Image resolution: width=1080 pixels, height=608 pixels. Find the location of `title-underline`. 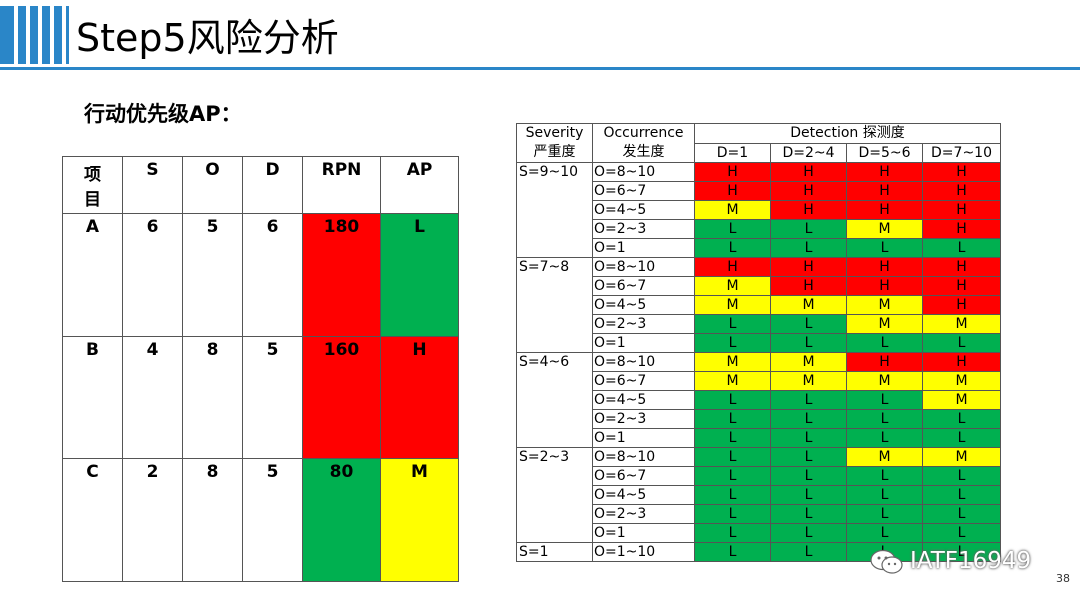

title-underline is located at coordinates (540, 68).